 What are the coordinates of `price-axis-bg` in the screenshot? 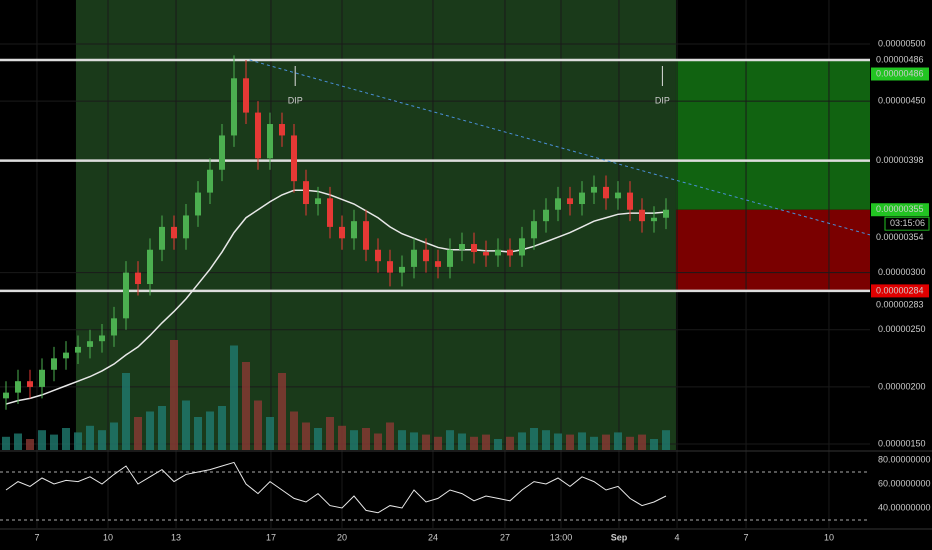 It's located at (901, 275).